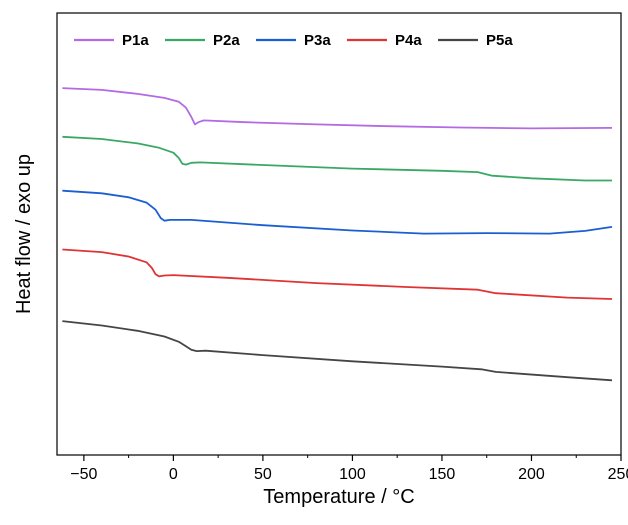 The image size is (628, 525). I want to click on y-axis-title: Heat flow / exo up, so click(24, 234).